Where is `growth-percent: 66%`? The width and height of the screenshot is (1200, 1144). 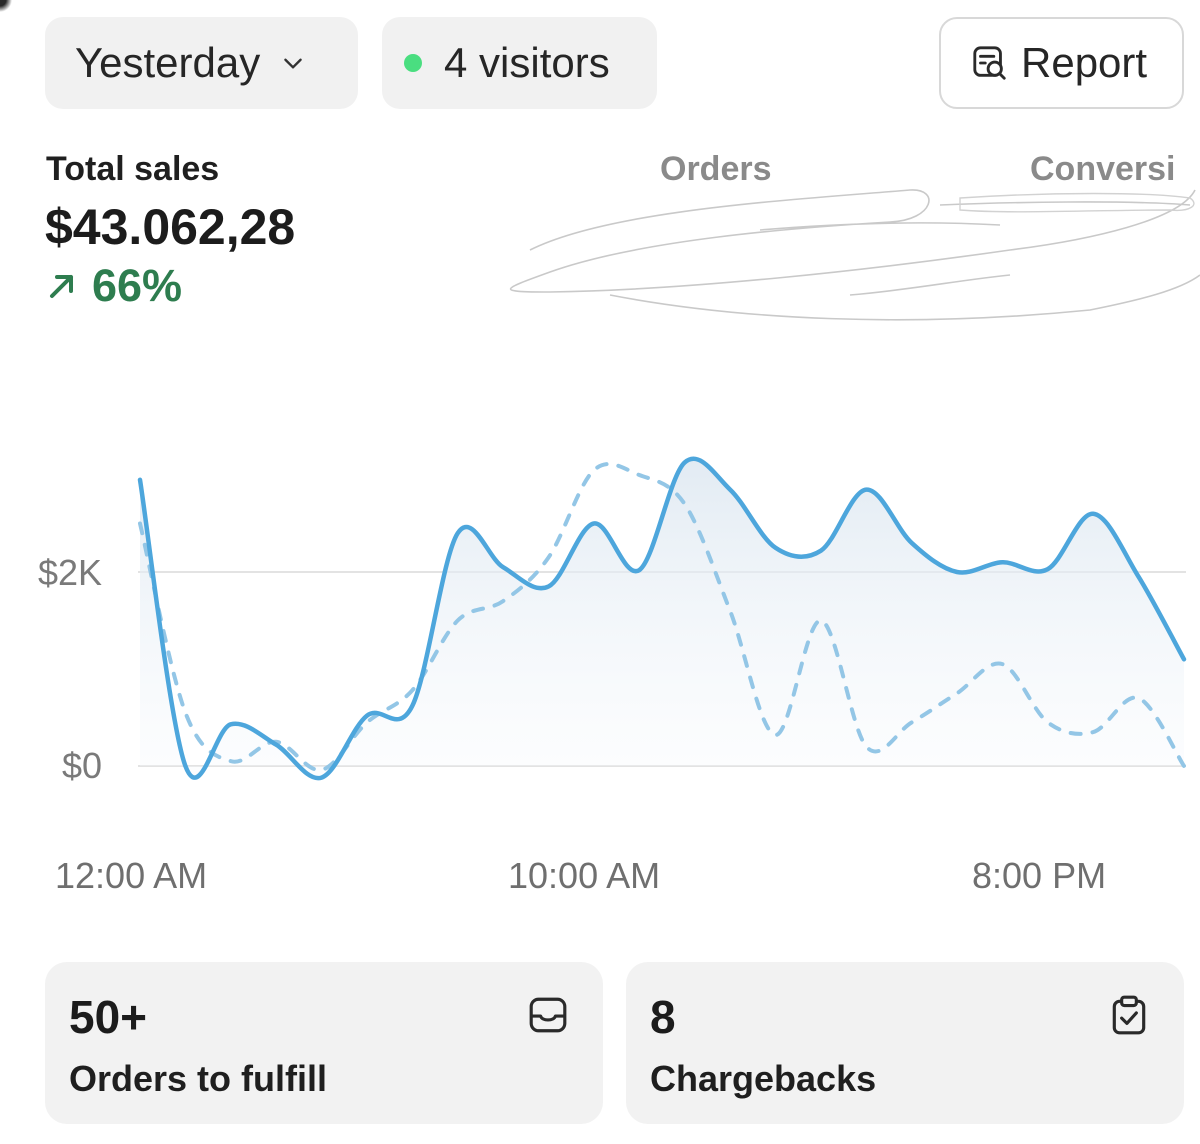 growth-percent: 66% is located at coordinates (137, 285).